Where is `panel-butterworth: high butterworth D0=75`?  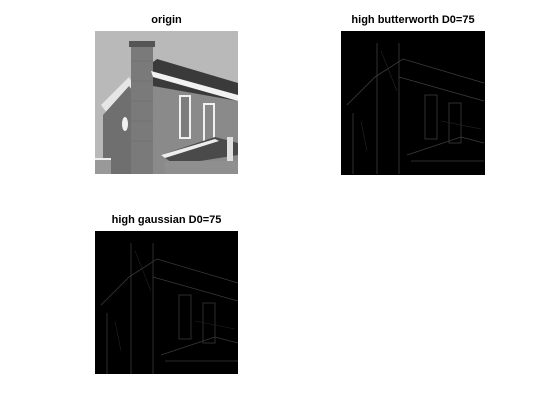
panel-butterworth: high butterworth D0=75 is located at coordinates (413, 94).